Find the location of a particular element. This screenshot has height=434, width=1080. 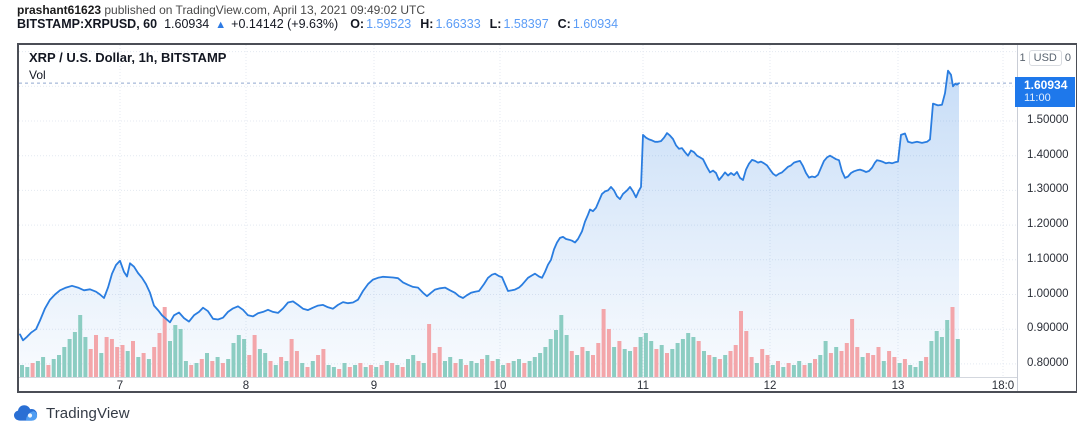

axis-unit-toggle: 1 USD 0 is located at coordinates (1045, 58).